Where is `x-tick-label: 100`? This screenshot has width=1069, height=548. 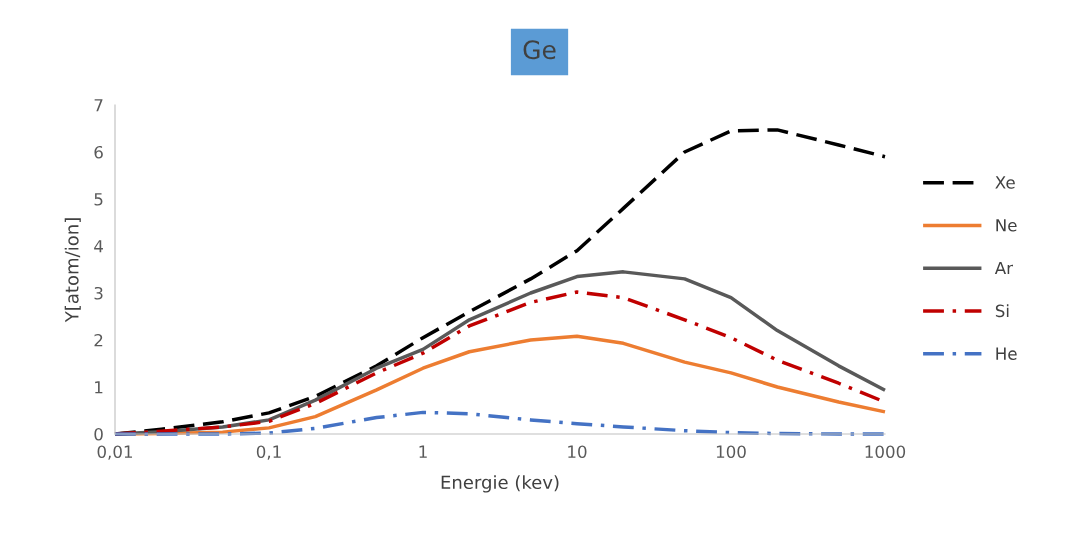
x-tick-label: 100 is located at coordinates (731, 452).